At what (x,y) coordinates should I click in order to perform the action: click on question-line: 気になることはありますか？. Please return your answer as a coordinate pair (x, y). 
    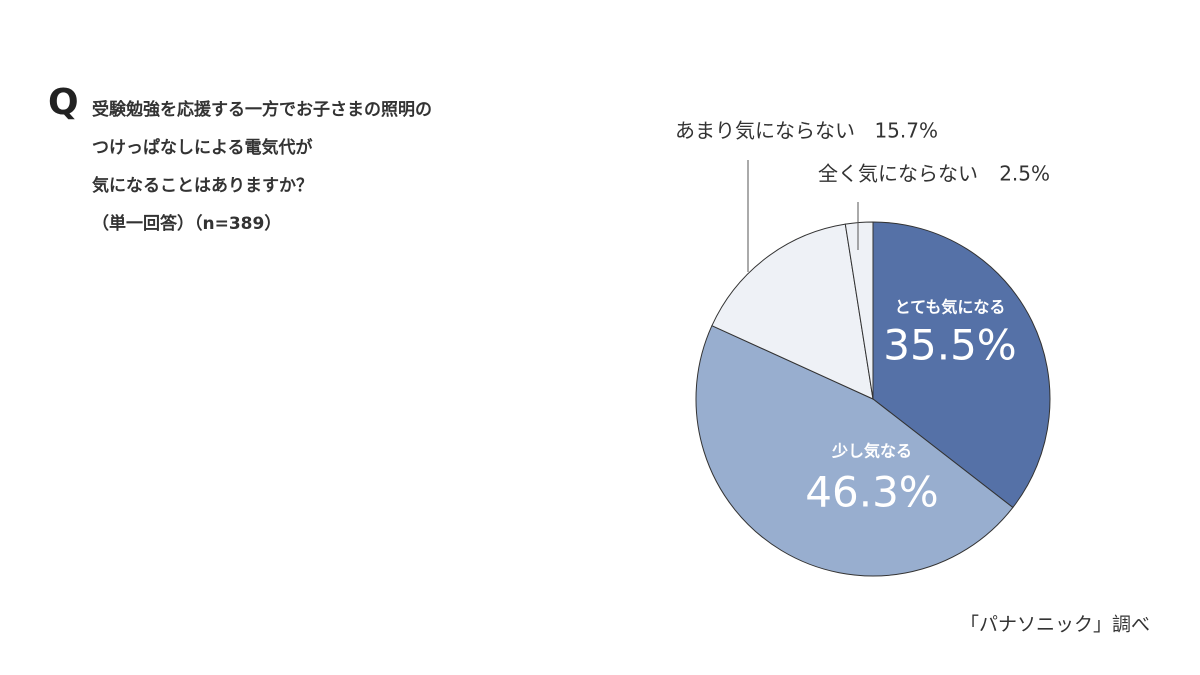
    Looking at the image, I should click on (202, 185).